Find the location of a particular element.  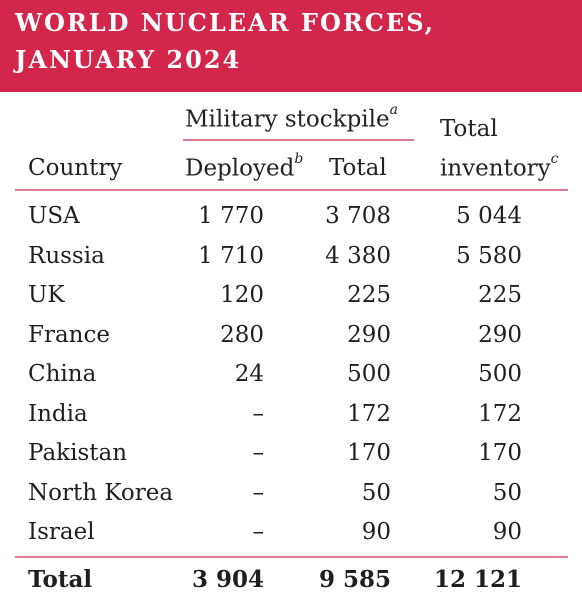

title-line-2: JANUARY 2024 is located at coordinates (128, 59).